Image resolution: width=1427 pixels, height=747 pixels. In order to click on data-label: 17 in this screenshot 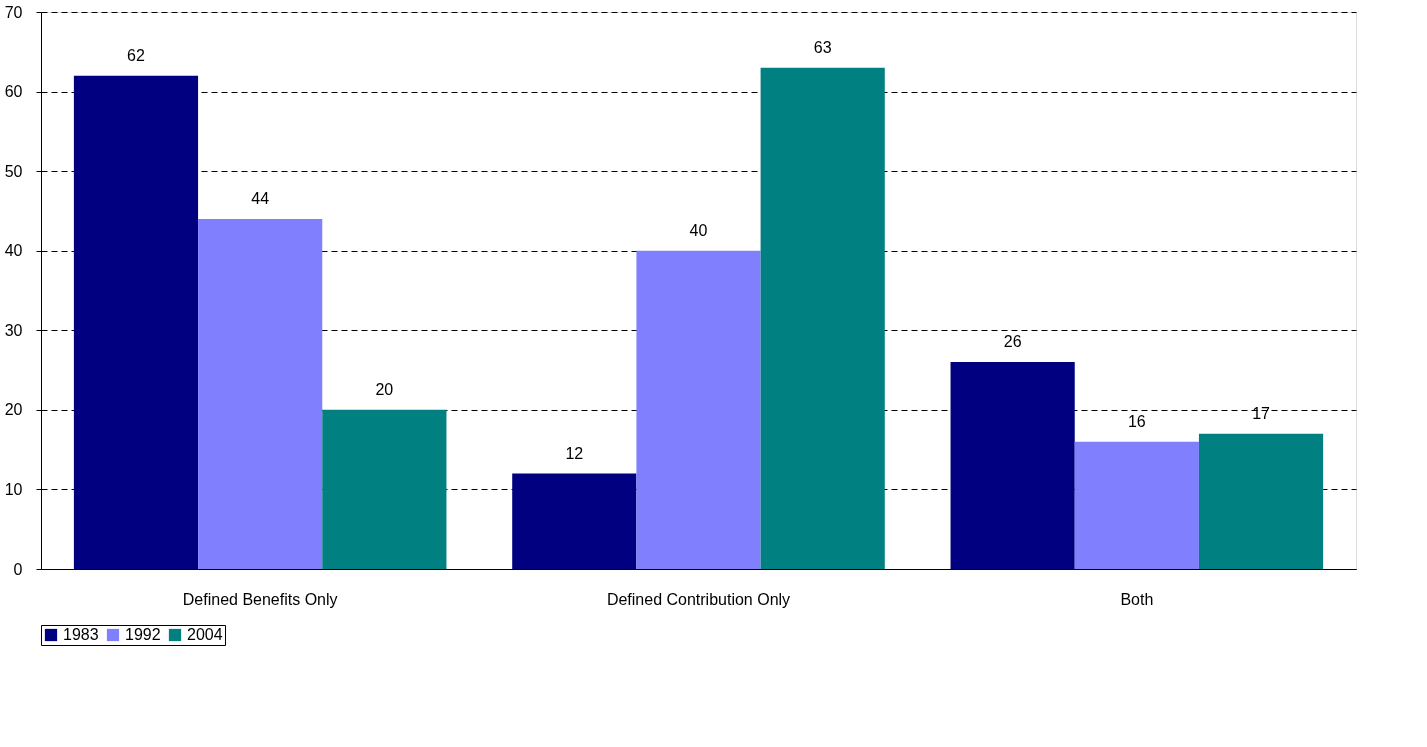, I will do `click(1261, 413)`.